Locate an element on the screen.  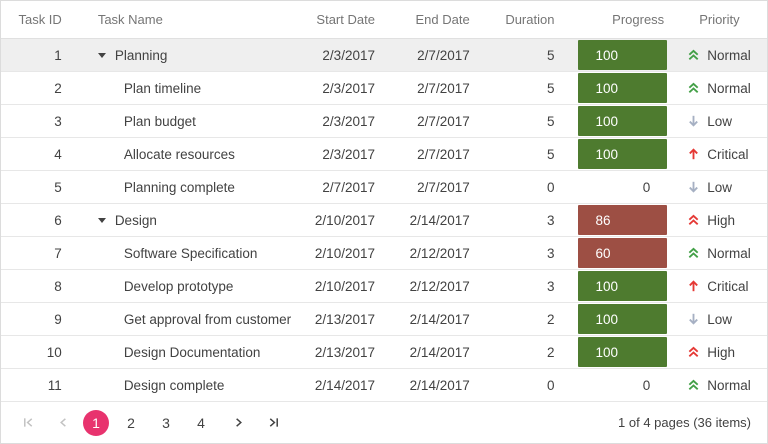
priority-cell: Critical is located at coordinates (720, 286).